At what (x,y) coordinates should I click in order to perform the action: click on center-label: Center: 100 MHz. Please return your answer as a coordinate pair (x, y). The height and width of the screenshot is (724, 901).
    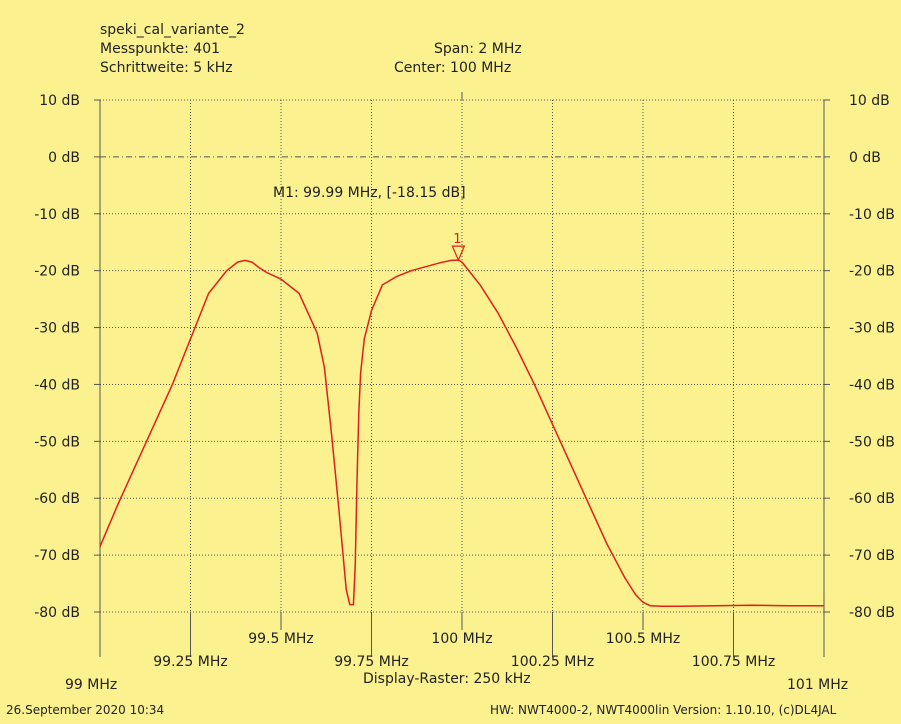
    Looking at the image, I should click on (453, 68).